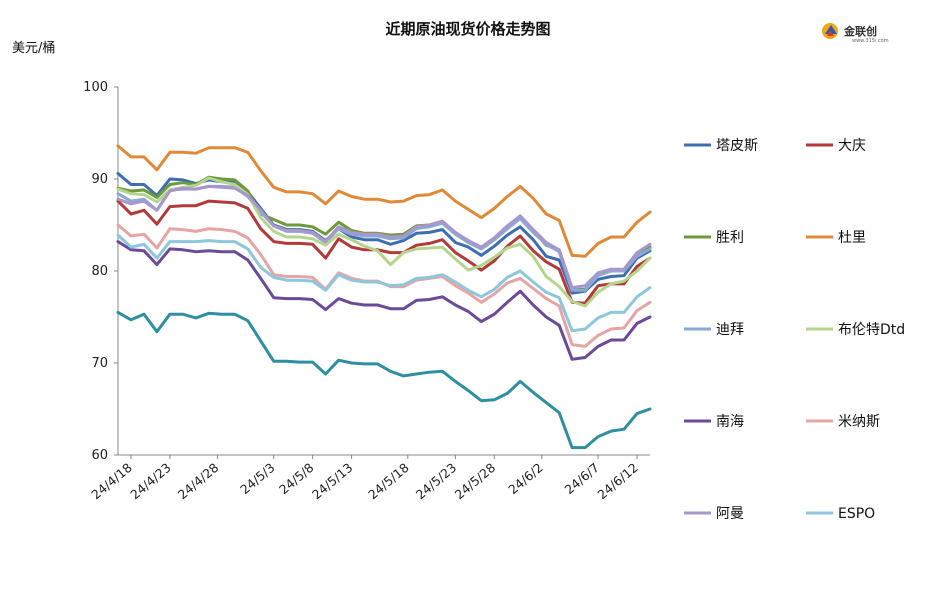  Describe the element at coordinates (730, 238) in the screenshot. I see `legend-label: 胜利` at that location.